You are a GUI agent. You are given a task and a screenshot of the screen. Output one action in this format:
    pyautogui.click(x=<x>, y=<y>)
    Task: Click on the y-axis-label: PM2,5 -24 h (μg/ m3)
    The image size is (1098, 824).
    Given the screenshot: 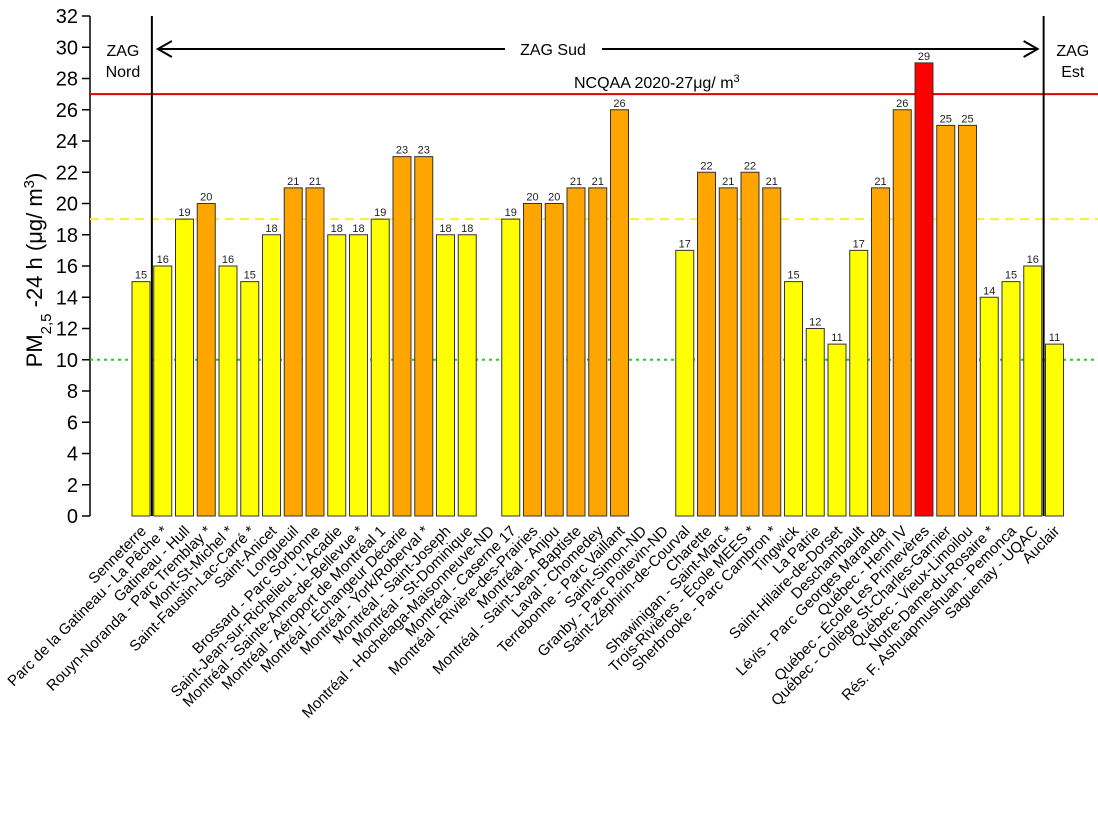 What is the action you would take?
    pyautogui.click(x=38, y=270)
    